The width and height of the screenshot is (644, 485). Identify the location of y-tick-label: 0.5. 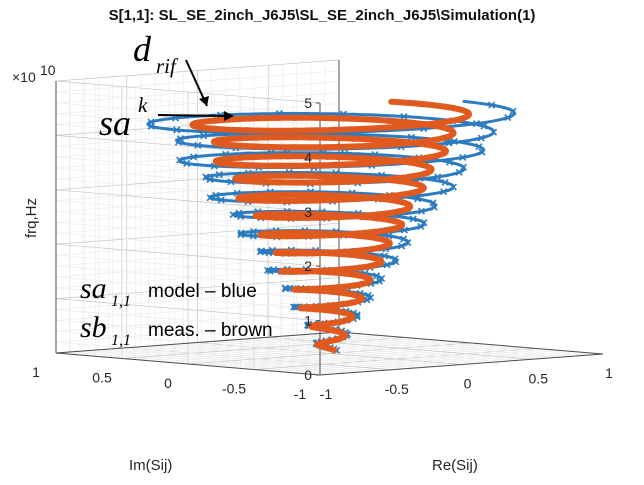
(102, 378).